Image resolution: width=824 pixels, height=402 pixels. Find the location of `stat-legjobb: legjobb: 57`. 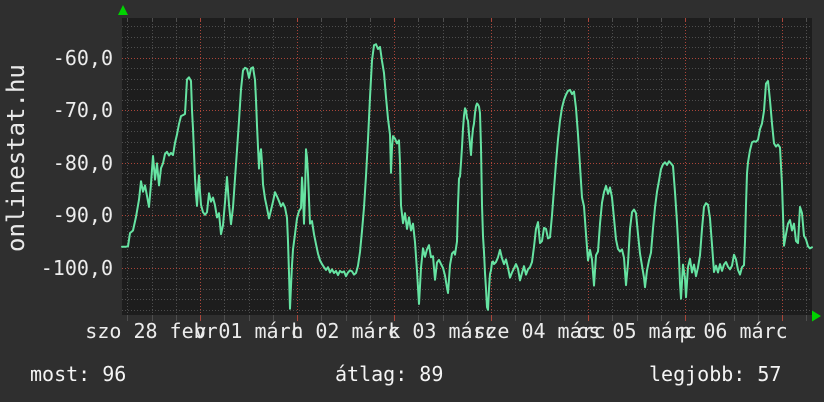

stat-legjobb: legjobb: 57 is located at coordinates (715, 374).